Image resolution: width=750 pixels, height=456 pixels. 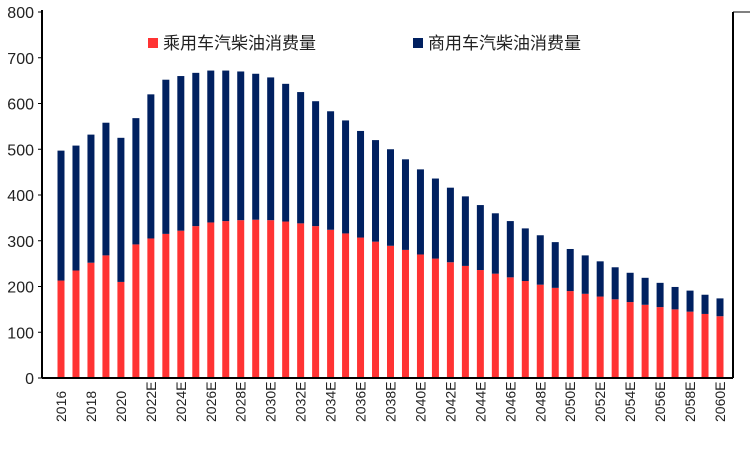 I want to click on y-tick-label: 500, so click(x=20, y=150).